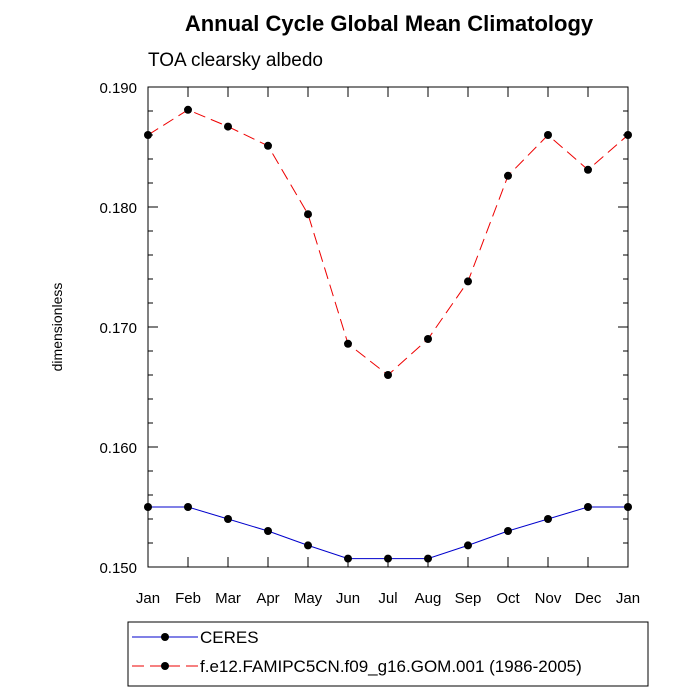  I want to click on x-tick-label: Aug, so click(428, 598).